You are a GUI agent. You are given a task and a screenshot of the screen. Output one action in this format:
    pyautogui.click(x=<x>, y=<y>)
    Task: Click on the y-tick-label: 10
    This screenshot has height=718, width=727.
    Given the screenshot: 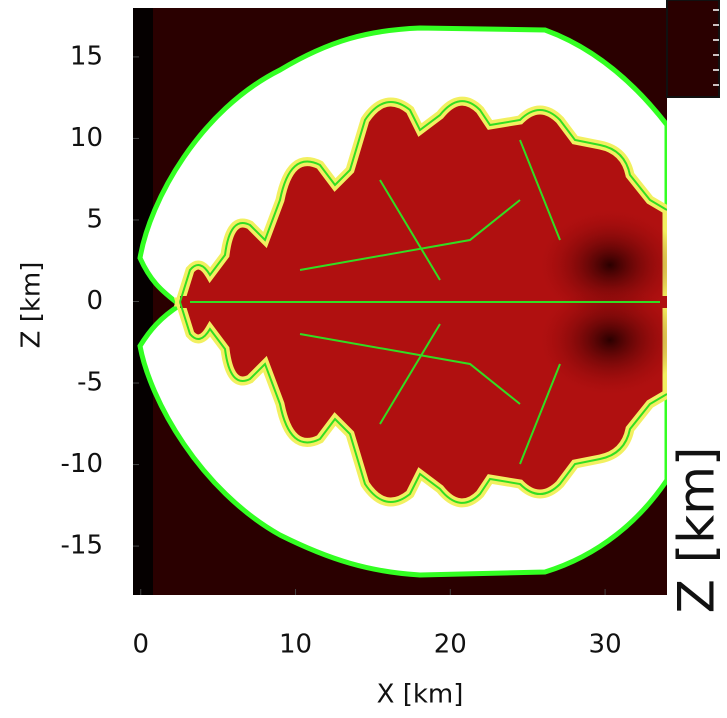 What is the action you would take?
    pyautogui.click(x=86, y=138)
    